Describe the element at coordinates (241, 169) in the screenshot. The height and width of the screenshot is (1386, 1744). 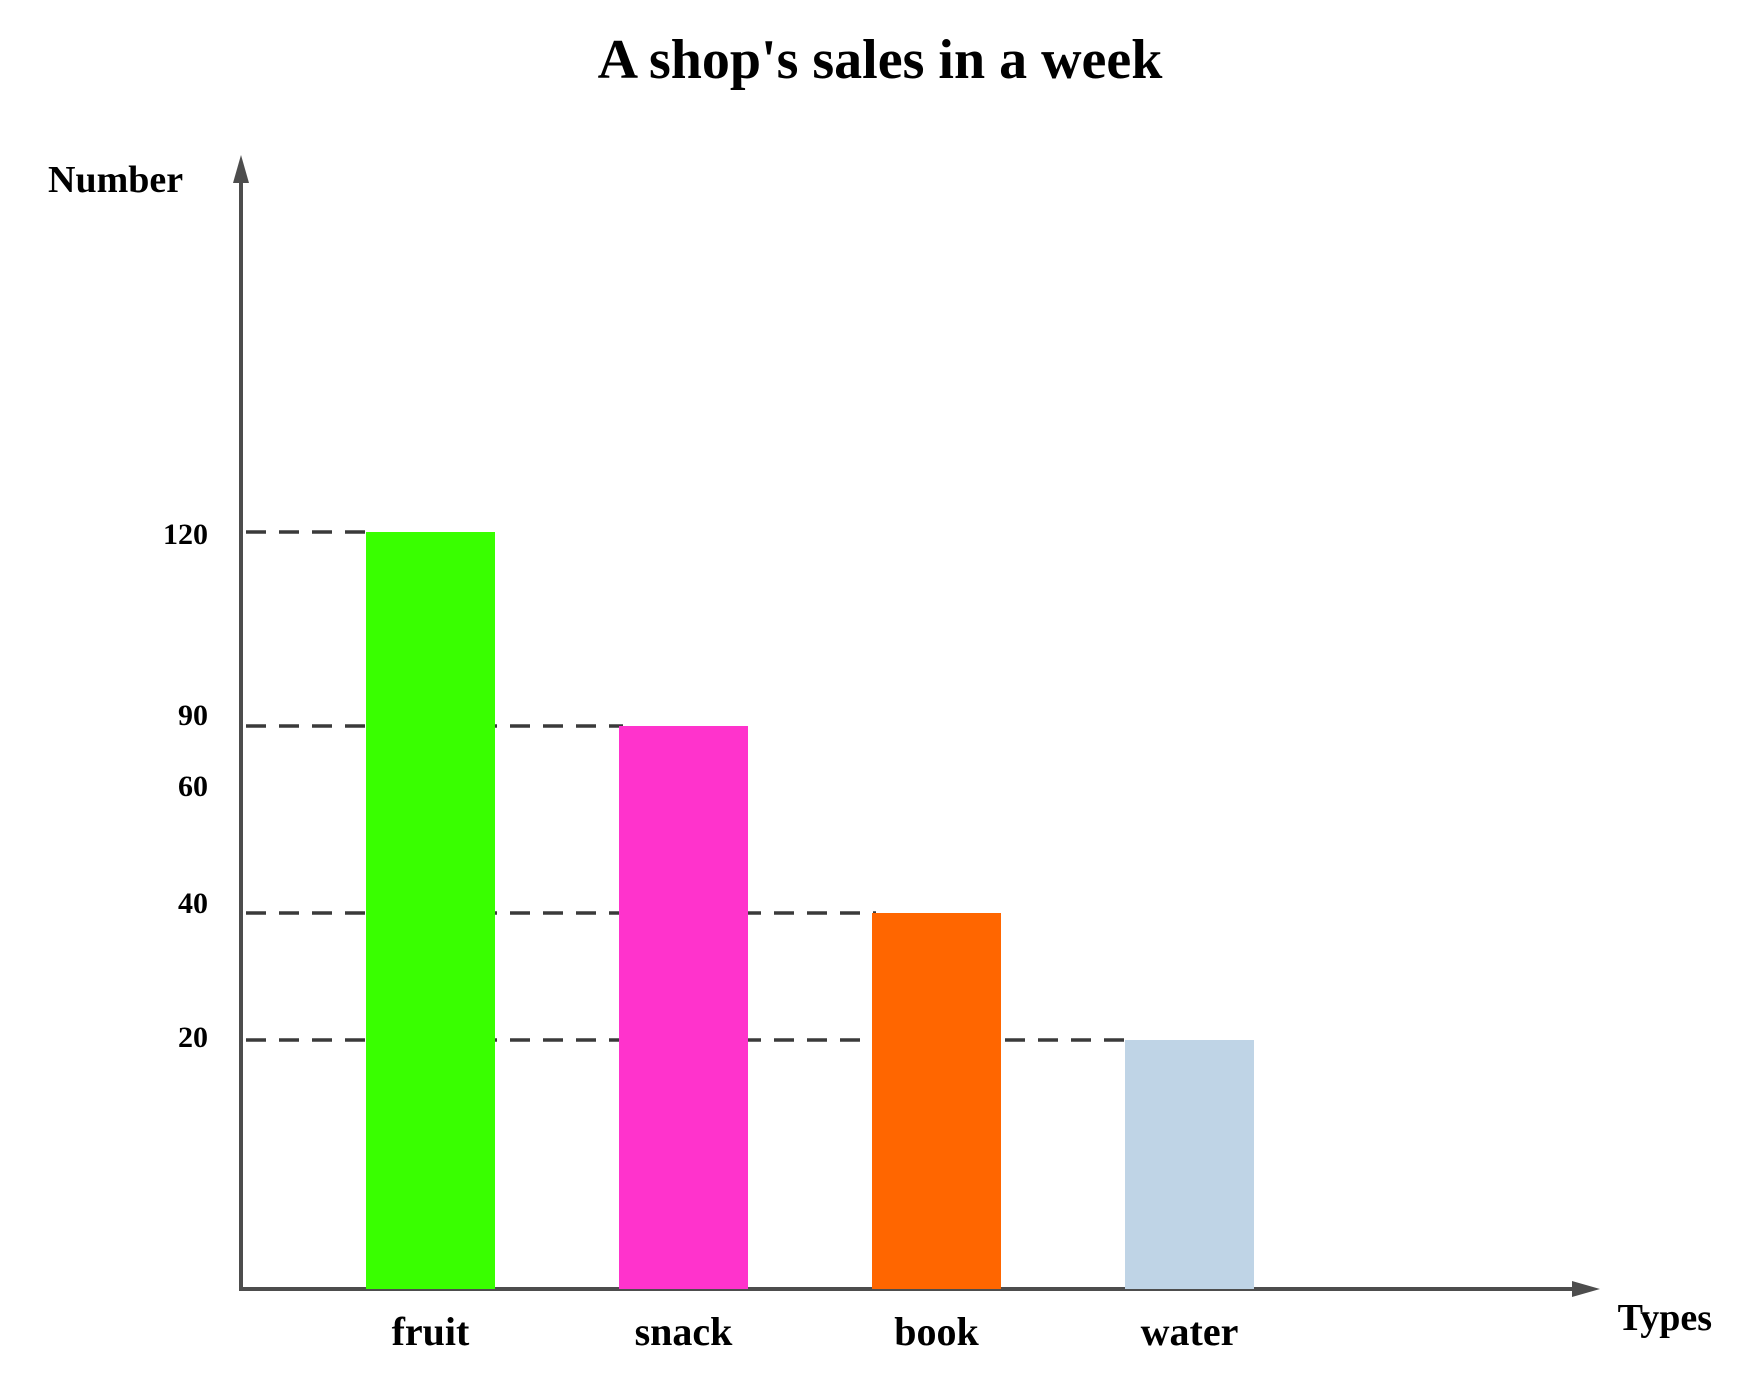
I see `y-axis-arrowhead` at that location.